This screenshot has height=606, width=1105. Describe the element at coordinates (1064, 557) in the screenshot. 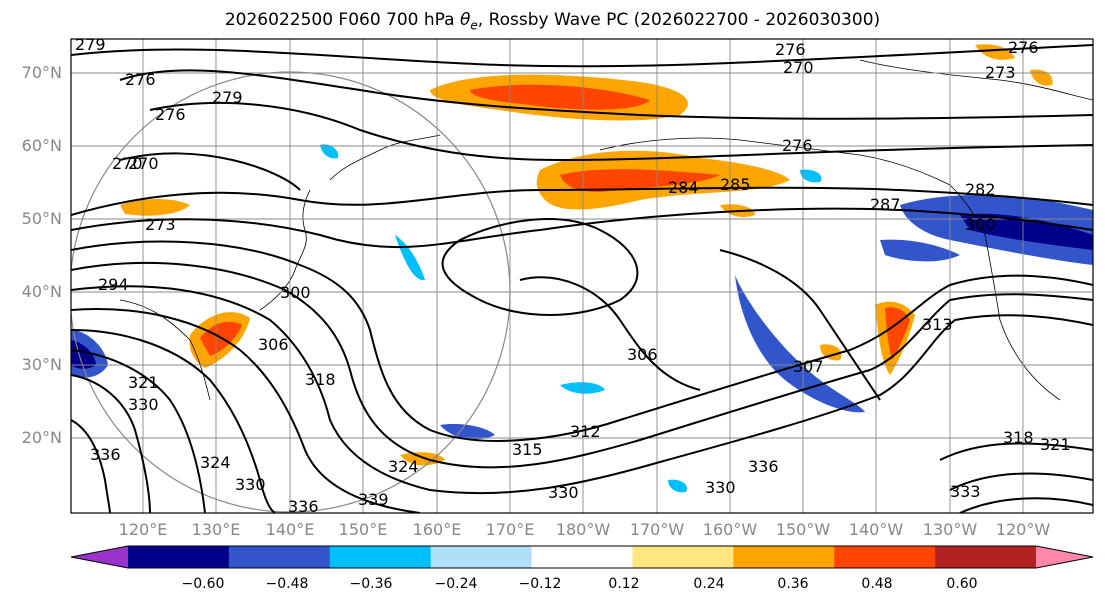

I see `colorbar-extend-right` at that location.